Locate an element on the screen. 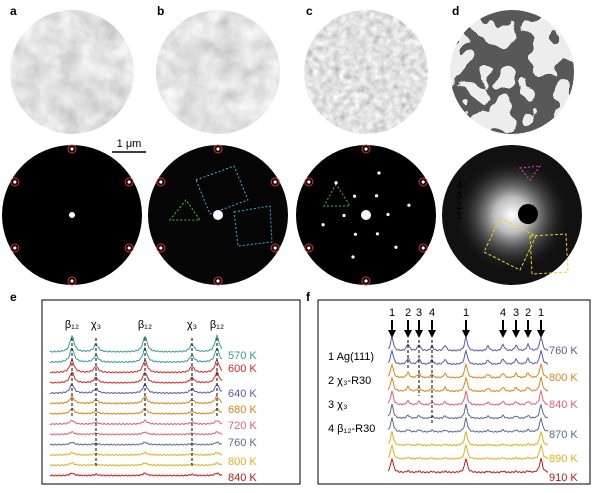 The image size is (600, 493). panel-label: f is located at coordinates (308, 297).